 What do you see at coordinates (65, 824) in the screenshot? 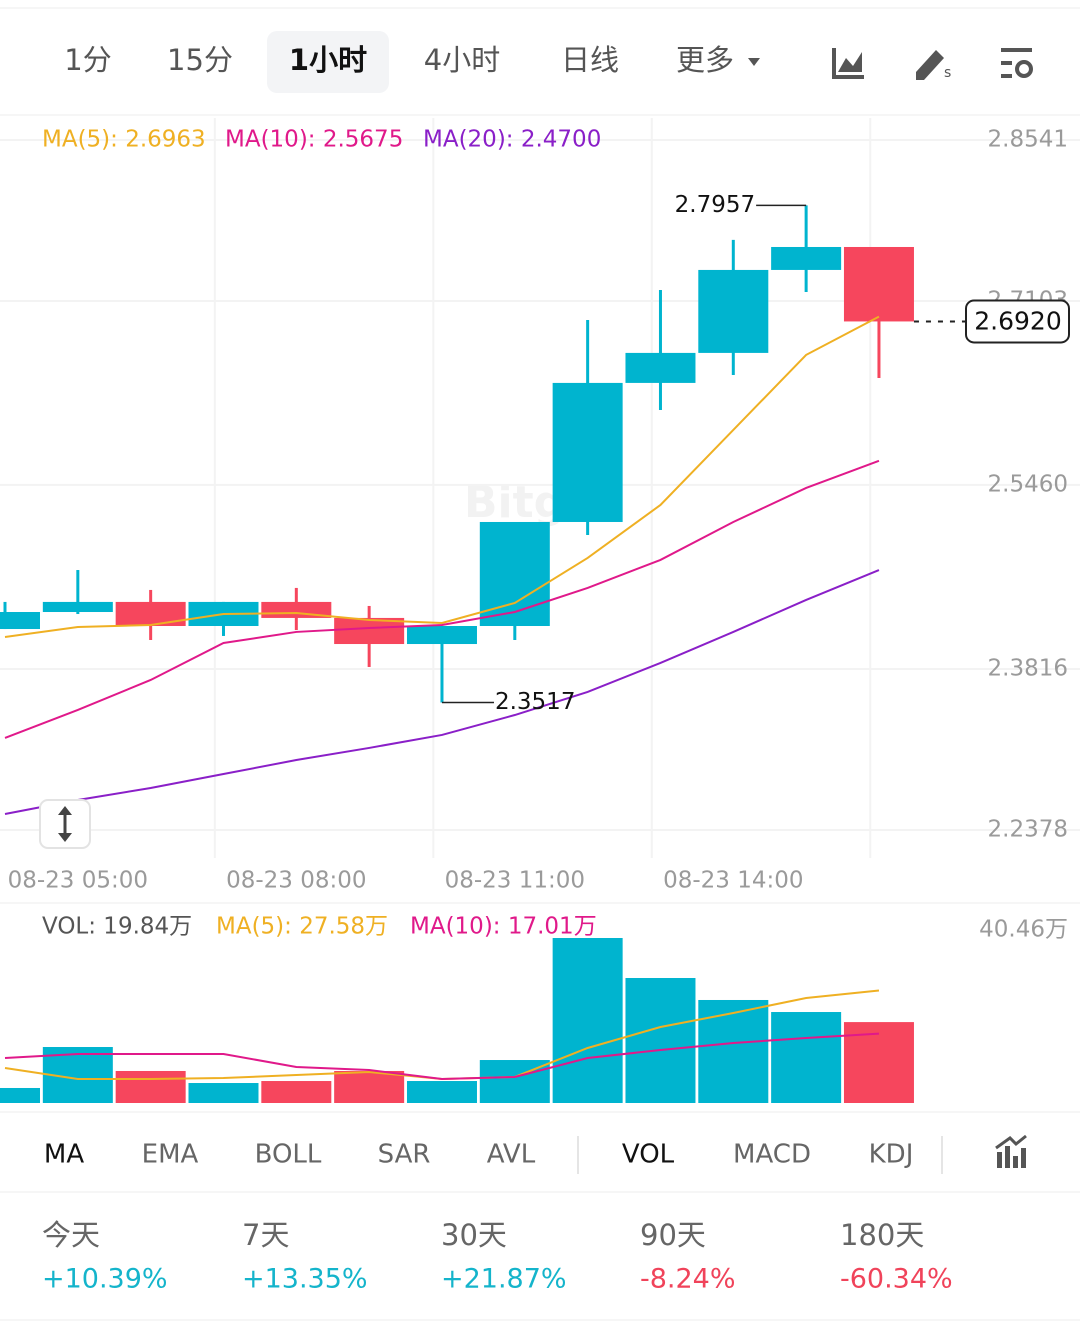
I see `expand-button` at bounding box center [65, 824].